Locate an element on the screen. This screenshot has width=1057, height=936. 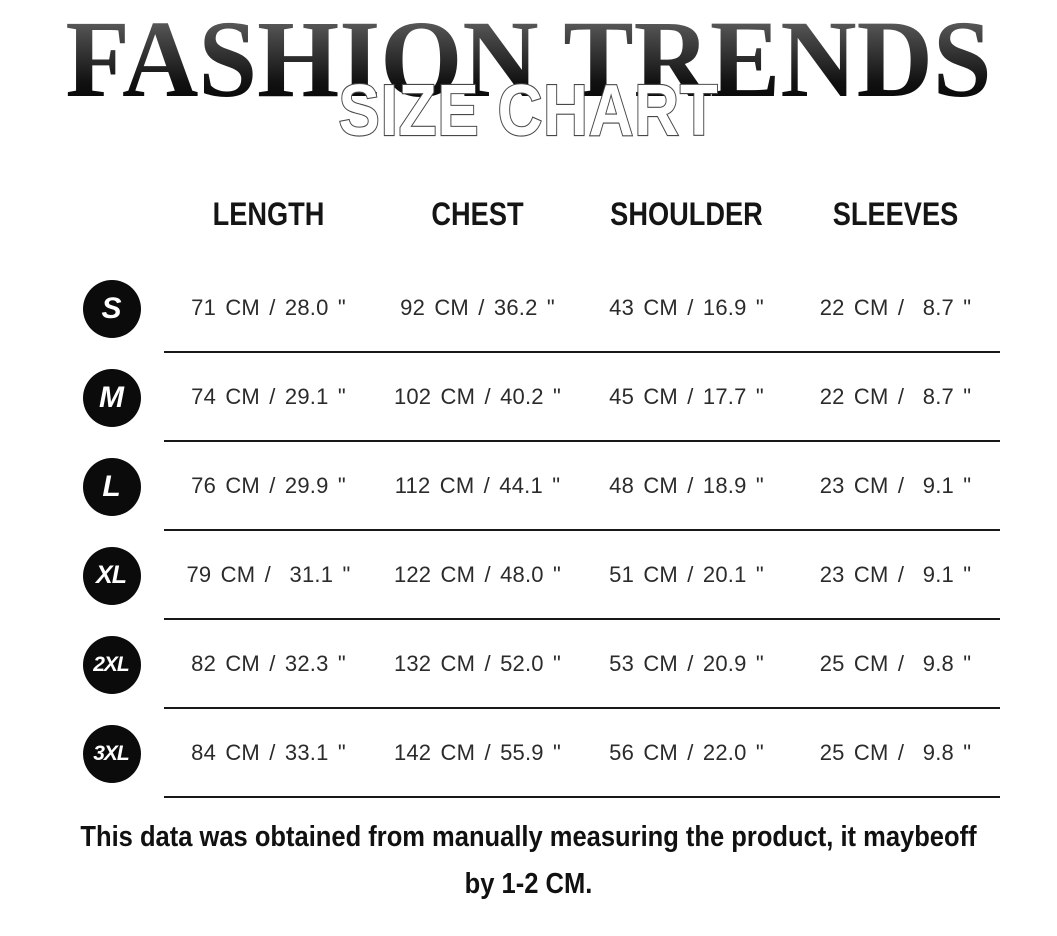
column-header-sleeves: SLEEVES is located at coordinates (895, 213).